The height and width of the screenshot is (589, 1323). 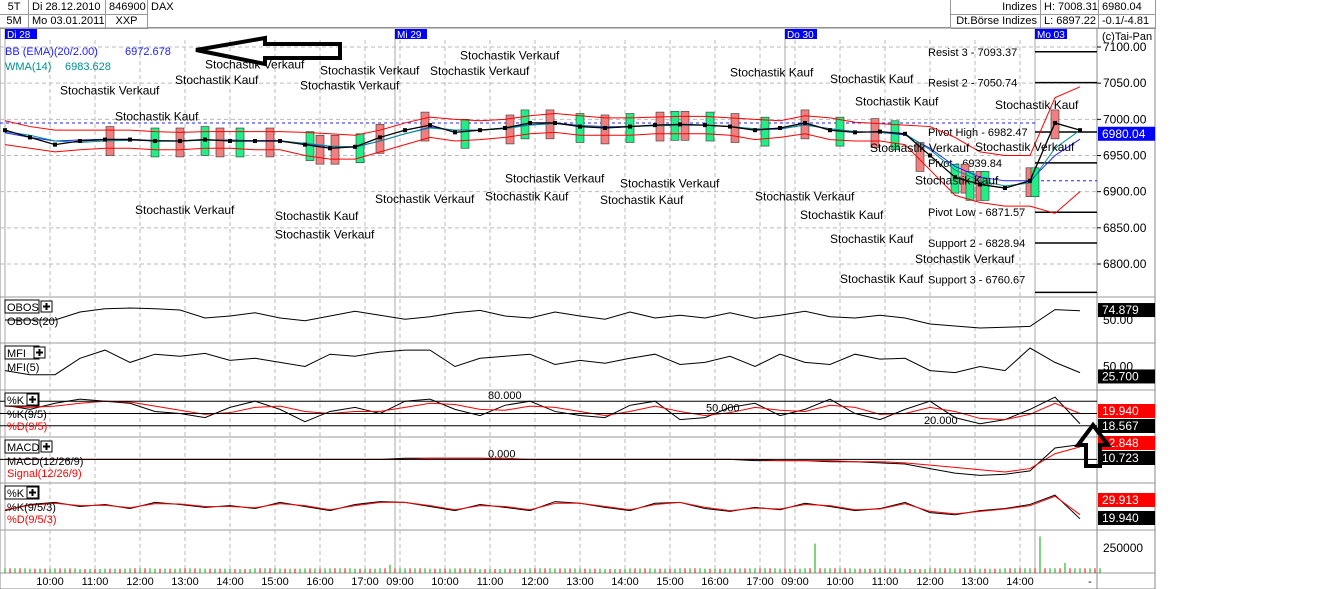 I want to click on pivot-label: Pivot High - 6982.47, so click(x=978, y=133).